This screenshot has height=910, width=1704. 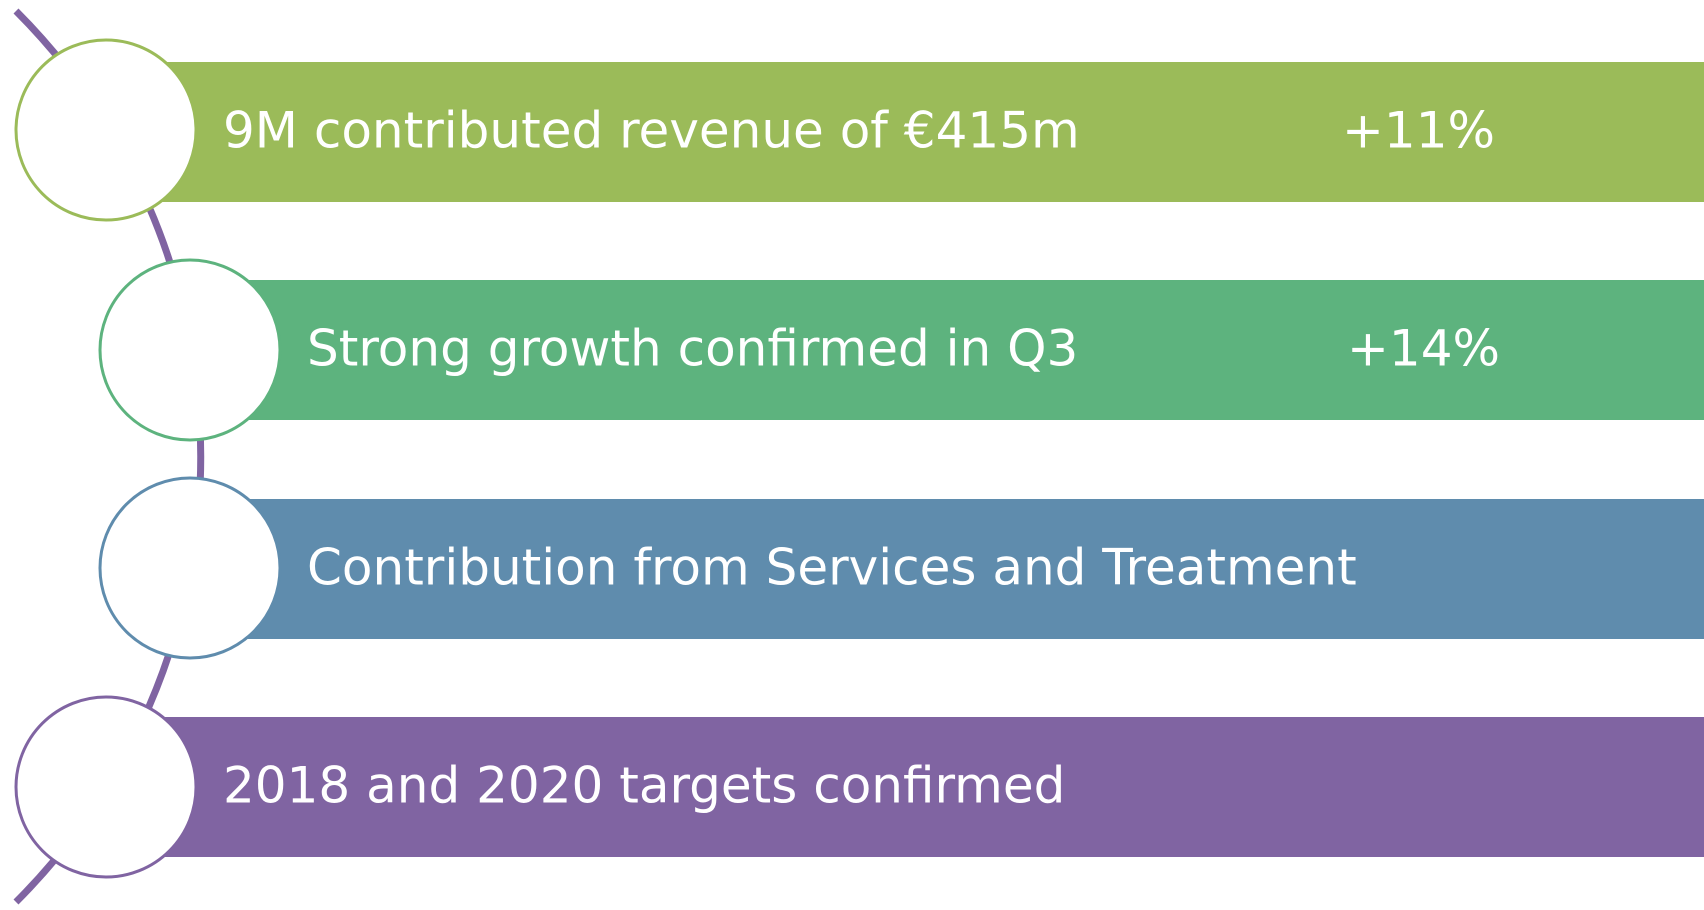 I want to click on banner-text: Contribution from Services and Treatment, so click(x=832, y=568).